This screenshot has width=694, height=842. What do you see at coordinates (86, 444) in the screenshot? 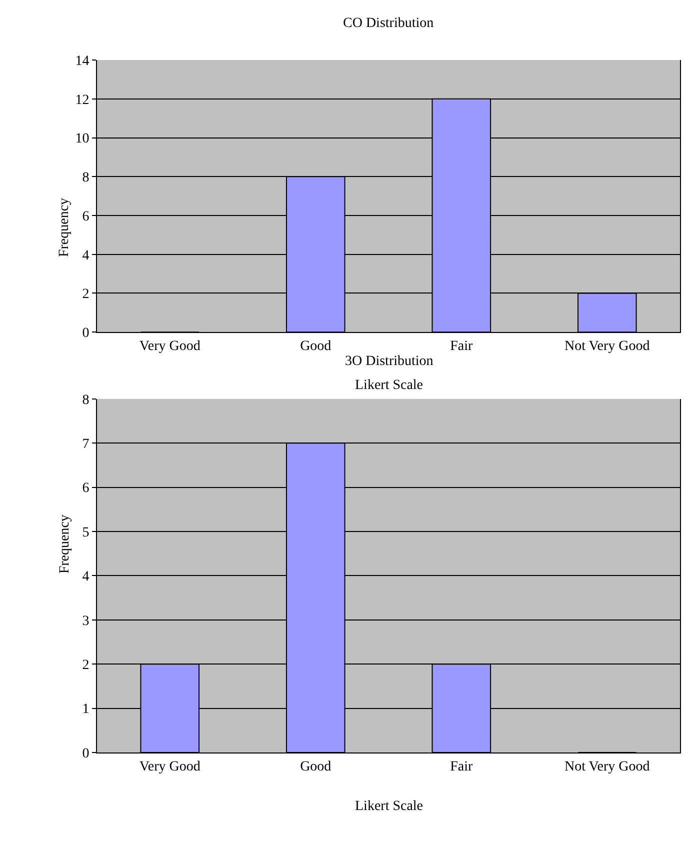
I see `y-tick-label: 7` at bounding box center [86, 444].